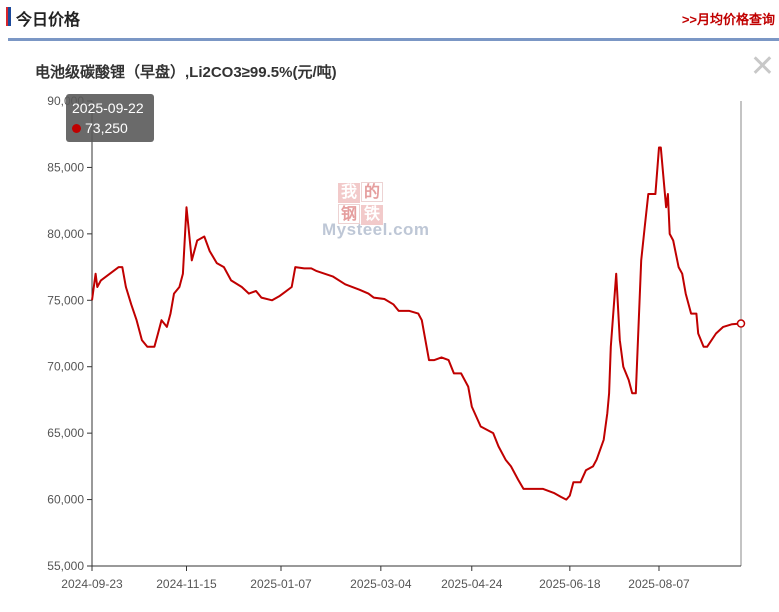 This screenshot has width=779, height=612. Describe the element at coordinates (92, 584) in the screenshot. I see `x-tick-label: 2024-09-23` at that location.